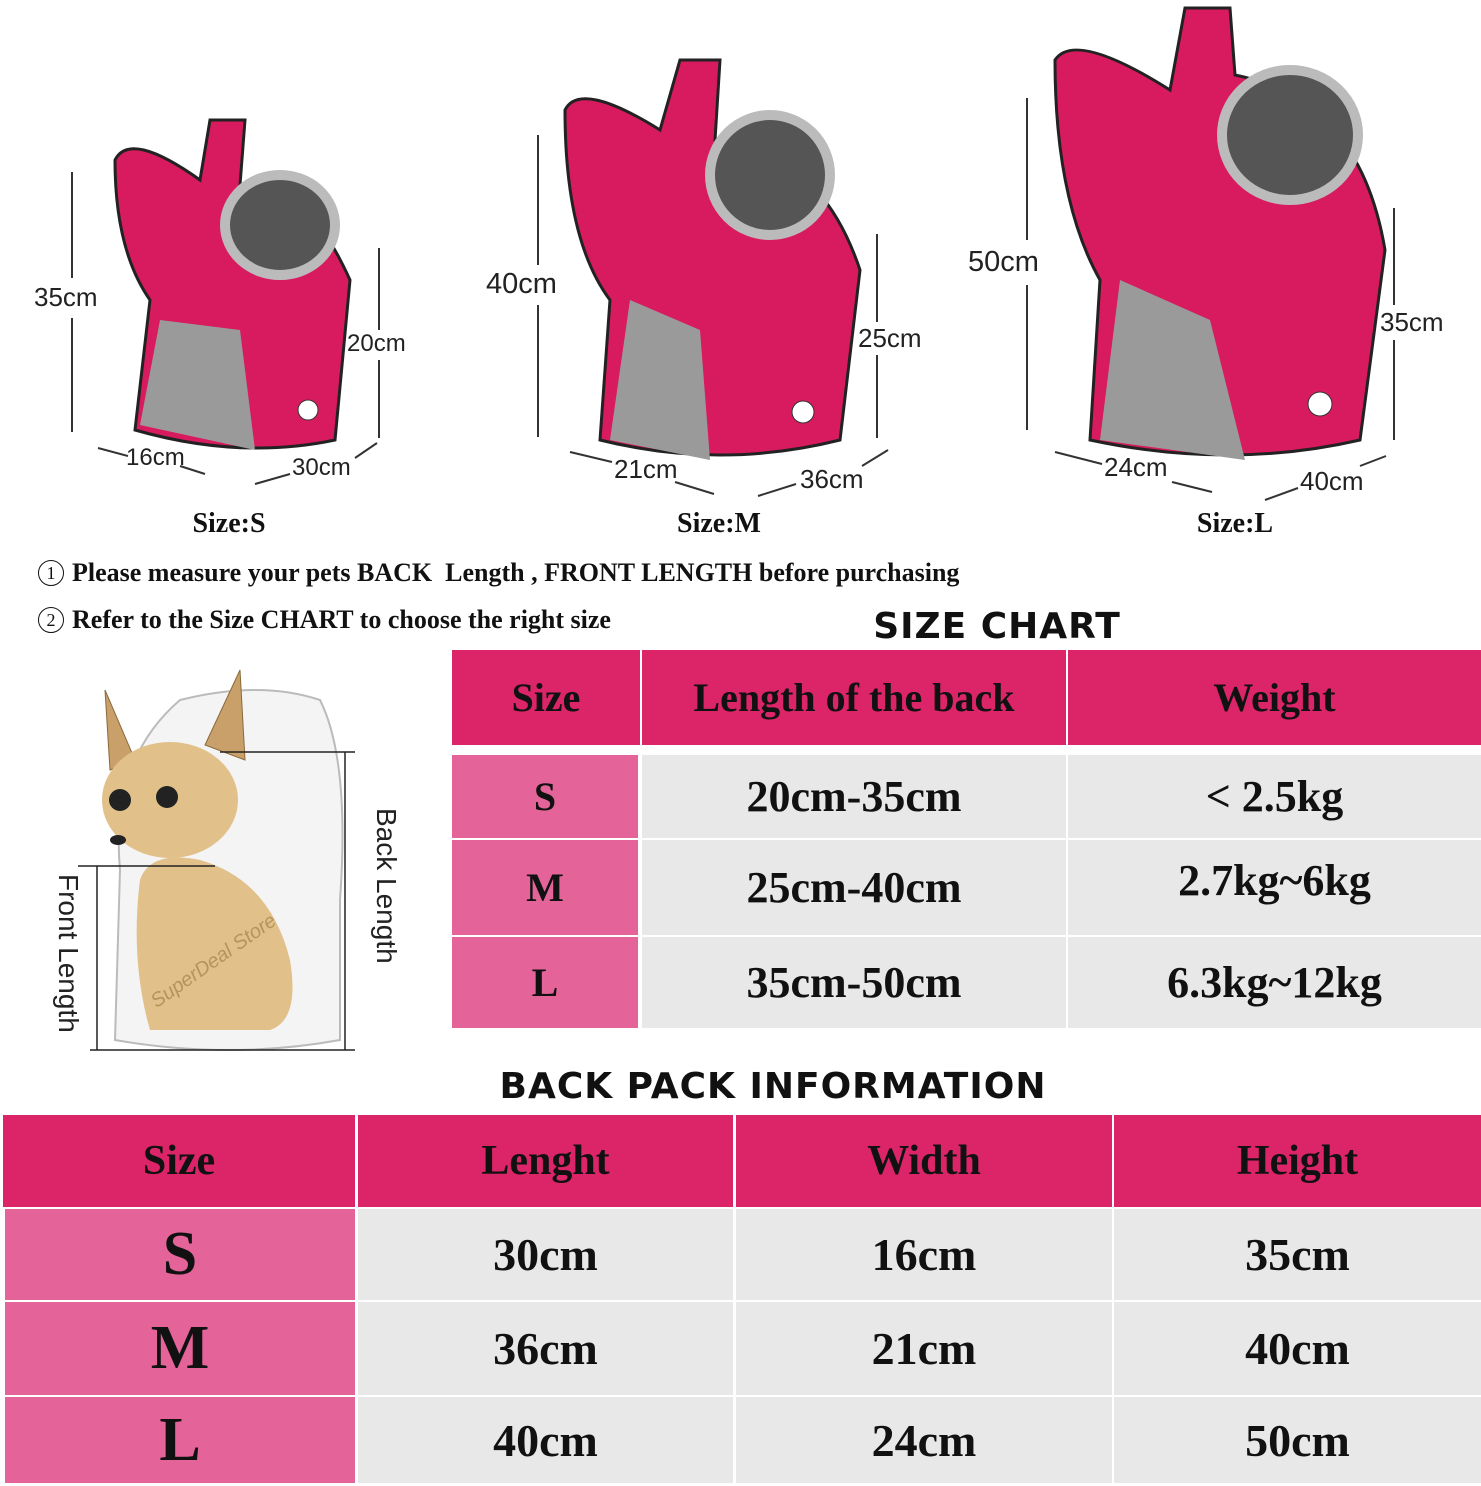  I want to click on table-row-l-length: 40cm, so click(545, 1440).